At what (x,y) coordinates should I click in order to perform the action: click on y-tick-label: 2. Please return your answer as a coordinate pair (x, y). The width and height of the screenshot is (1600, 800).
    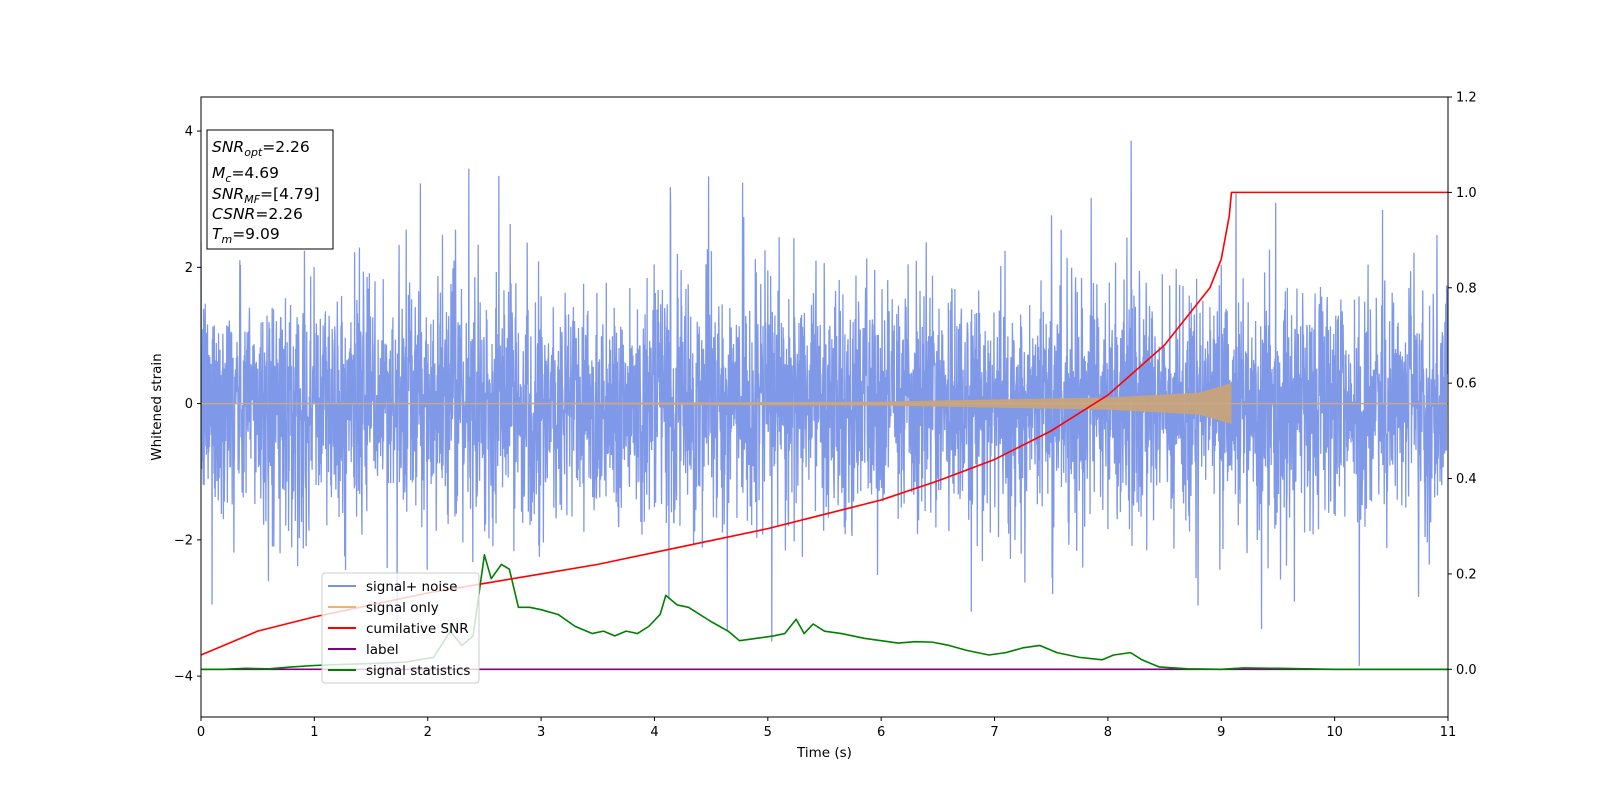
    Looking at the image, I should click on (189, 268).